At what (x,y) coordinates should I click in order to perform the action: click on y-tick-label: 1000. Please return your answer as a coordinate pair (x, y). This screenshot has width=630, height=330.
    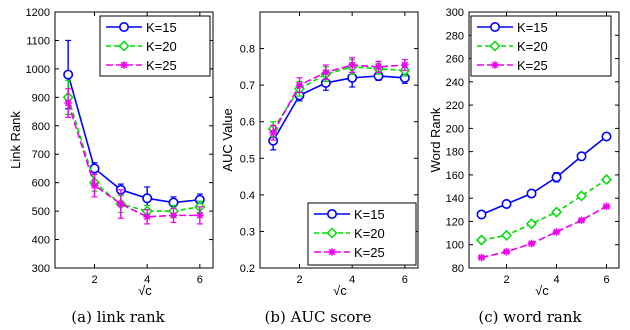
    Looking at the image, I should click on (38, 70).